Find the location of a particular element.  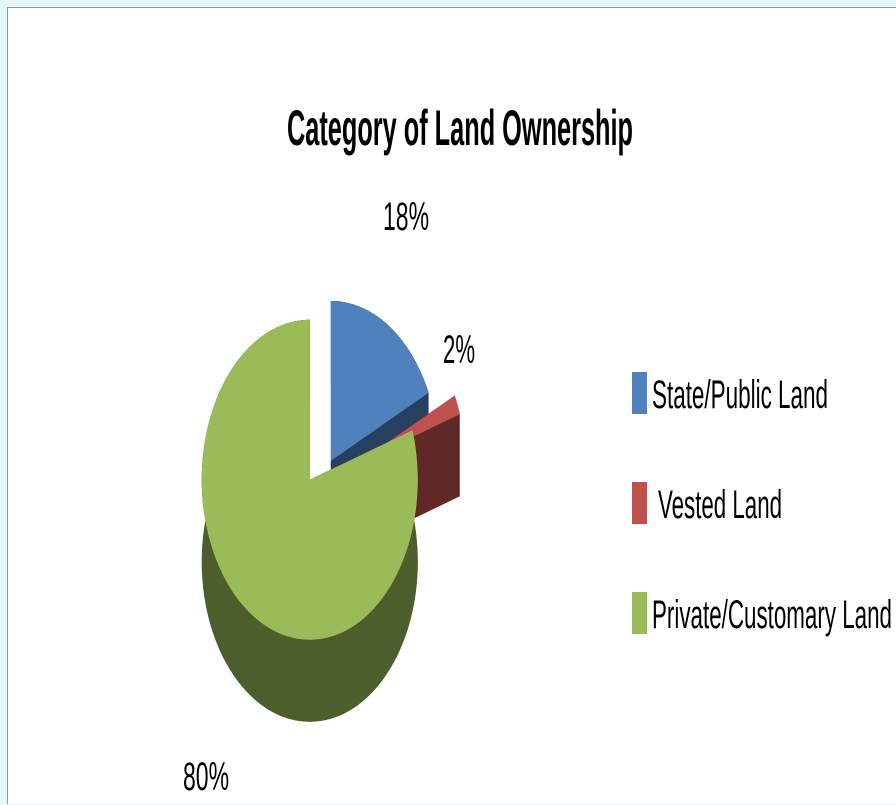

chart-title: Category of Land Ownership is located at coordinates (460, 128).